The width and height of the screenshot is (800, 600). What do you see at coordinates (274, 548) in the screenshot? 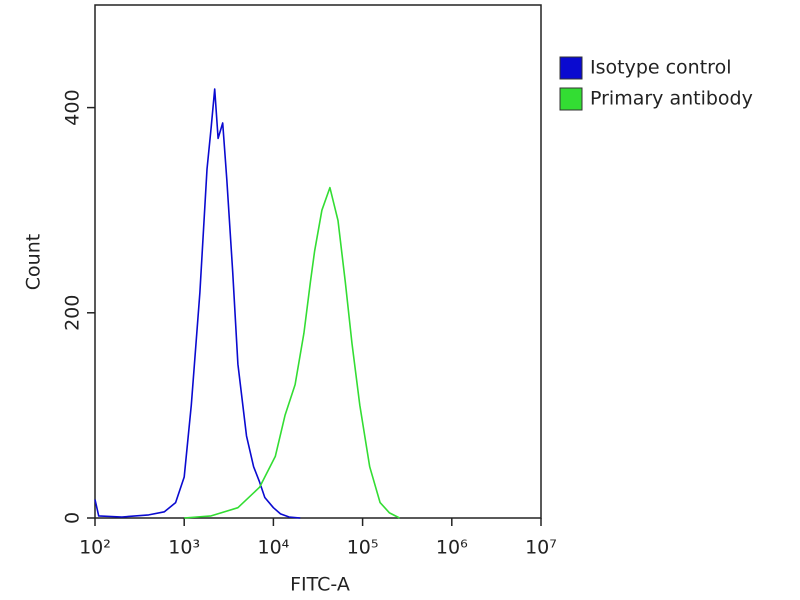
I see `x-tick-label: 10⁴` at bounding box center [274, 548].